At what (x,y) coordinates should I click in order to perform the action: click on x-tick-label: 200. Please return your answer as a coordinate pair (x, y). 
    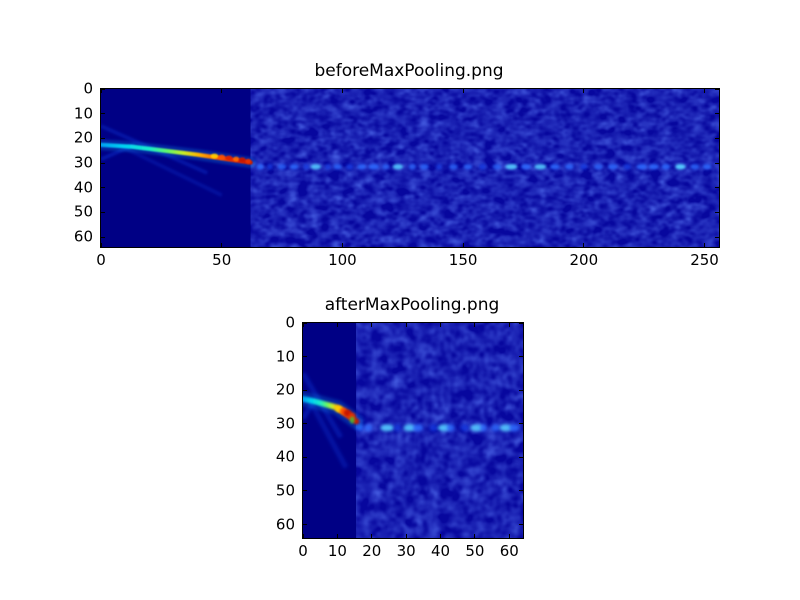
    Looking at the image, I should click on (584, 260).